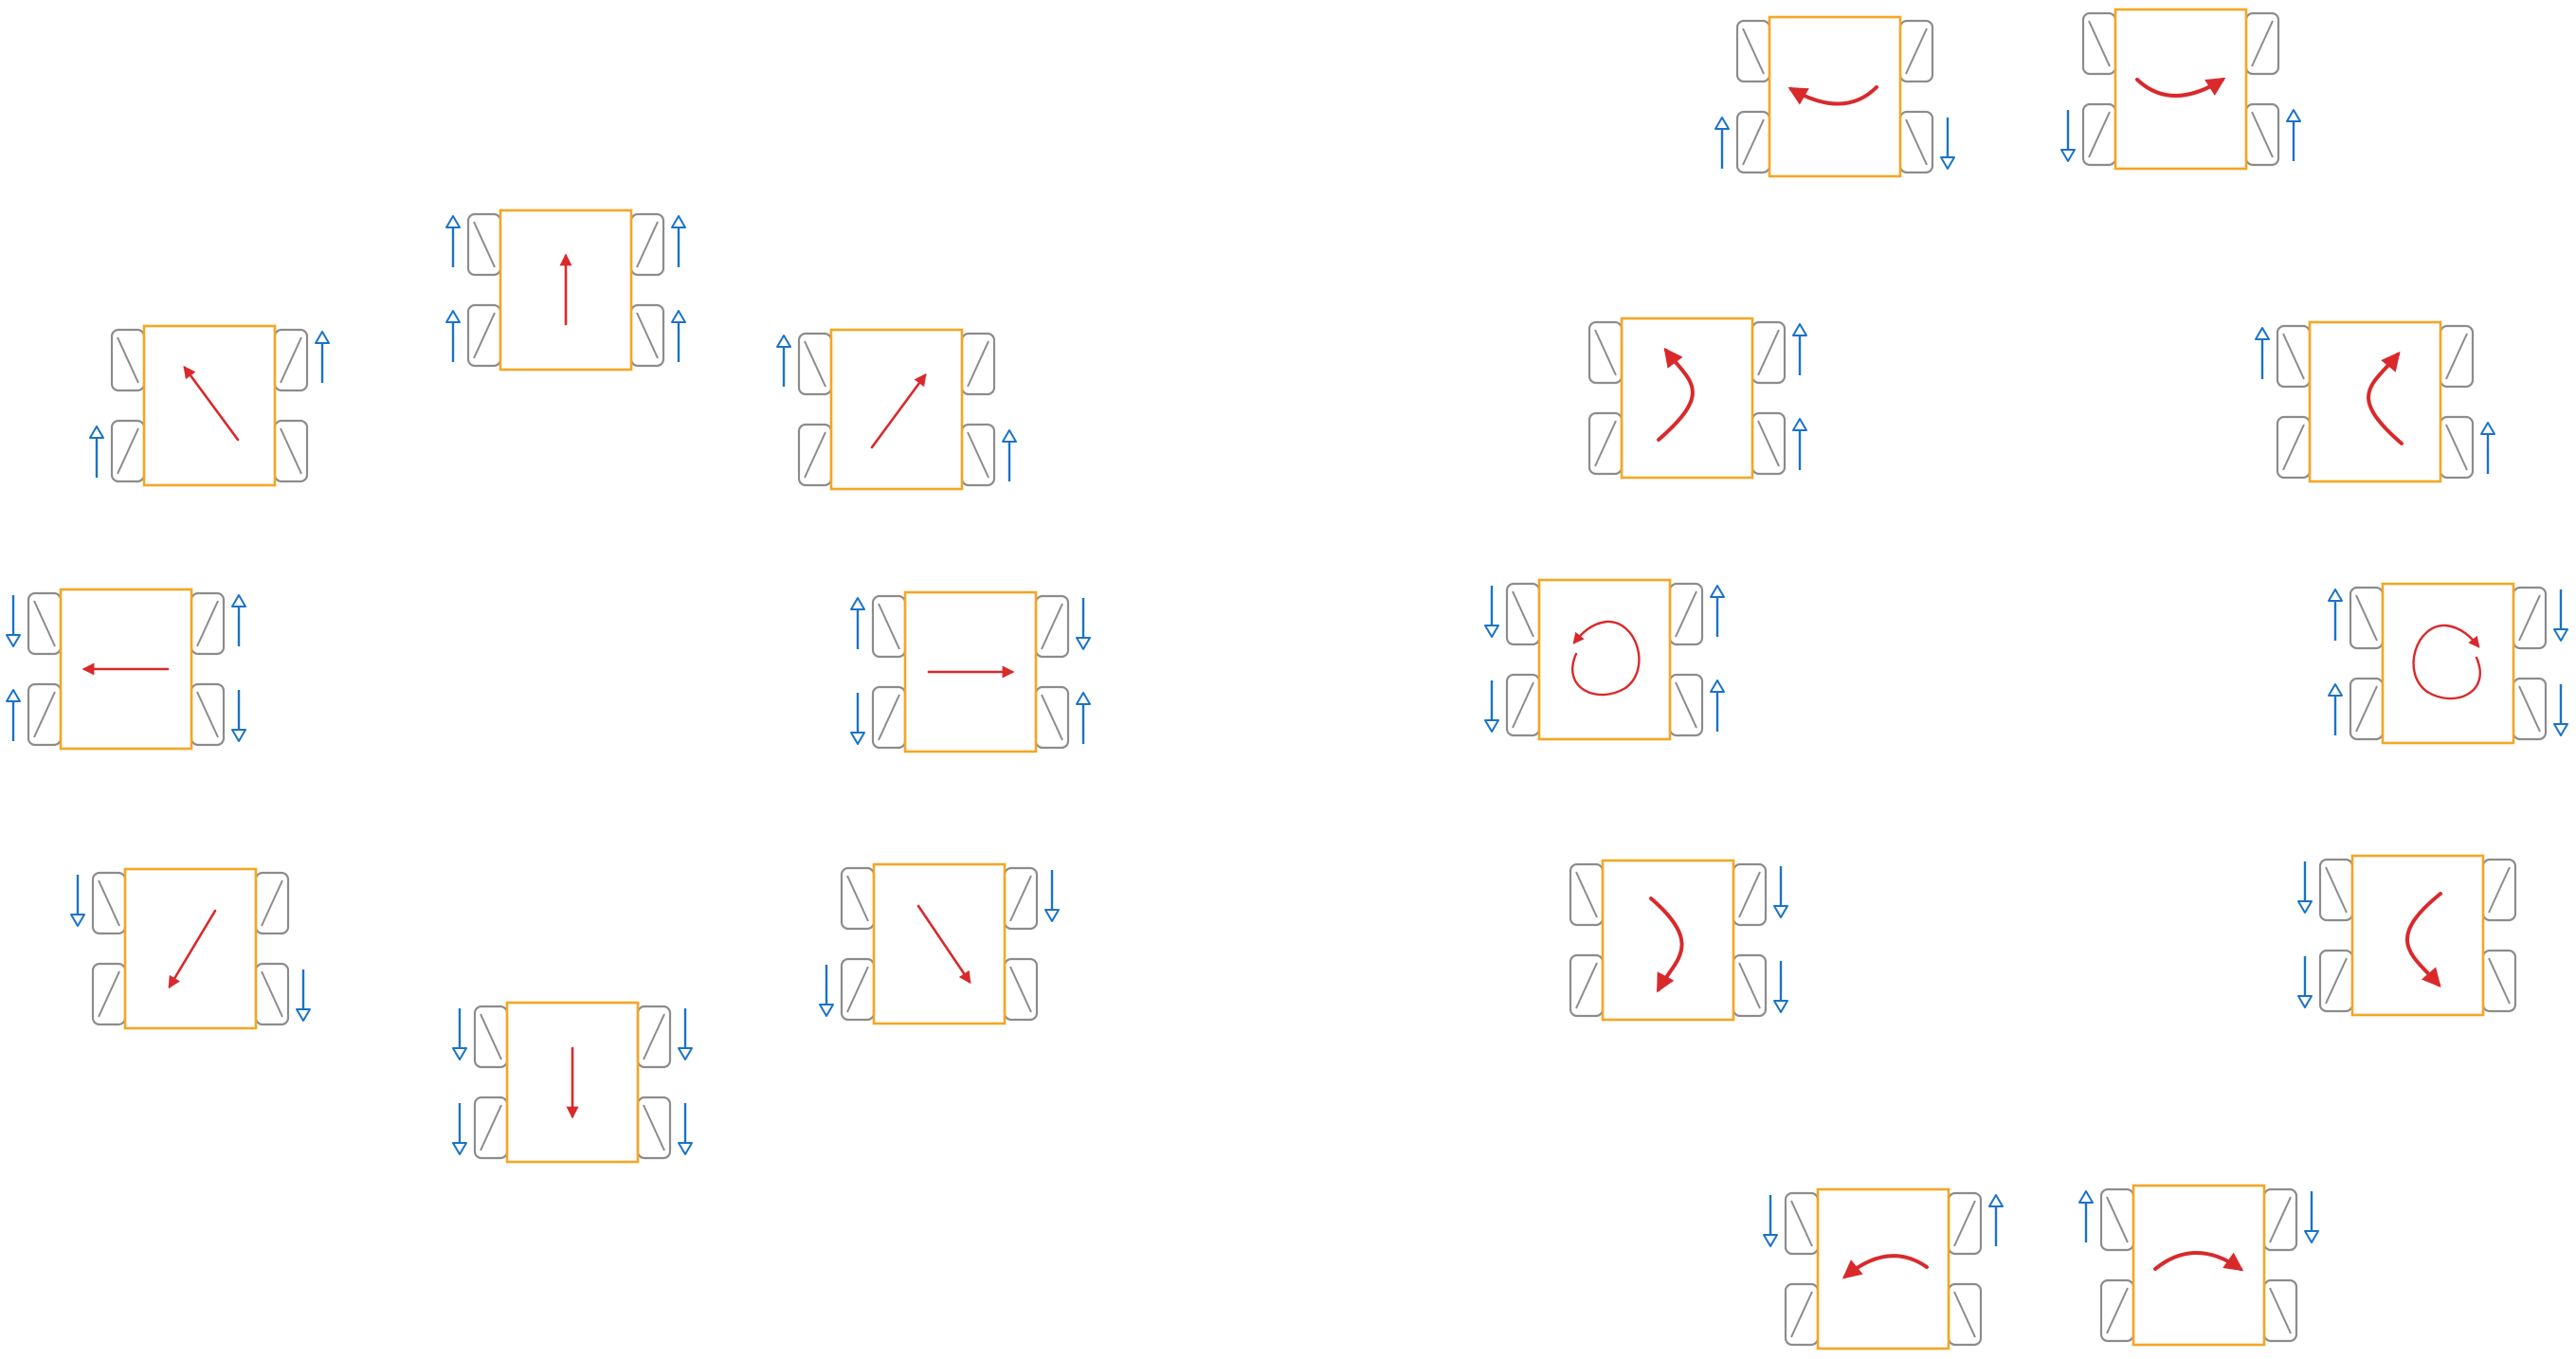 The image size is (2576, 1359). I want to click on robot-turn-left-backward, so click(2407, 935).